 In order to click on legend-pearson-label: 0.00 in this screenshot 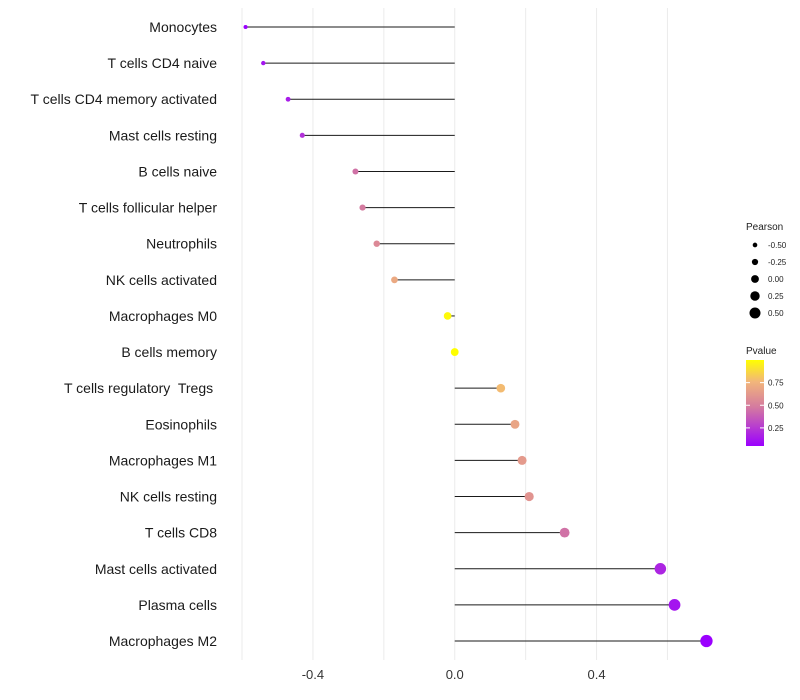, I will do `click(776, 279)`.